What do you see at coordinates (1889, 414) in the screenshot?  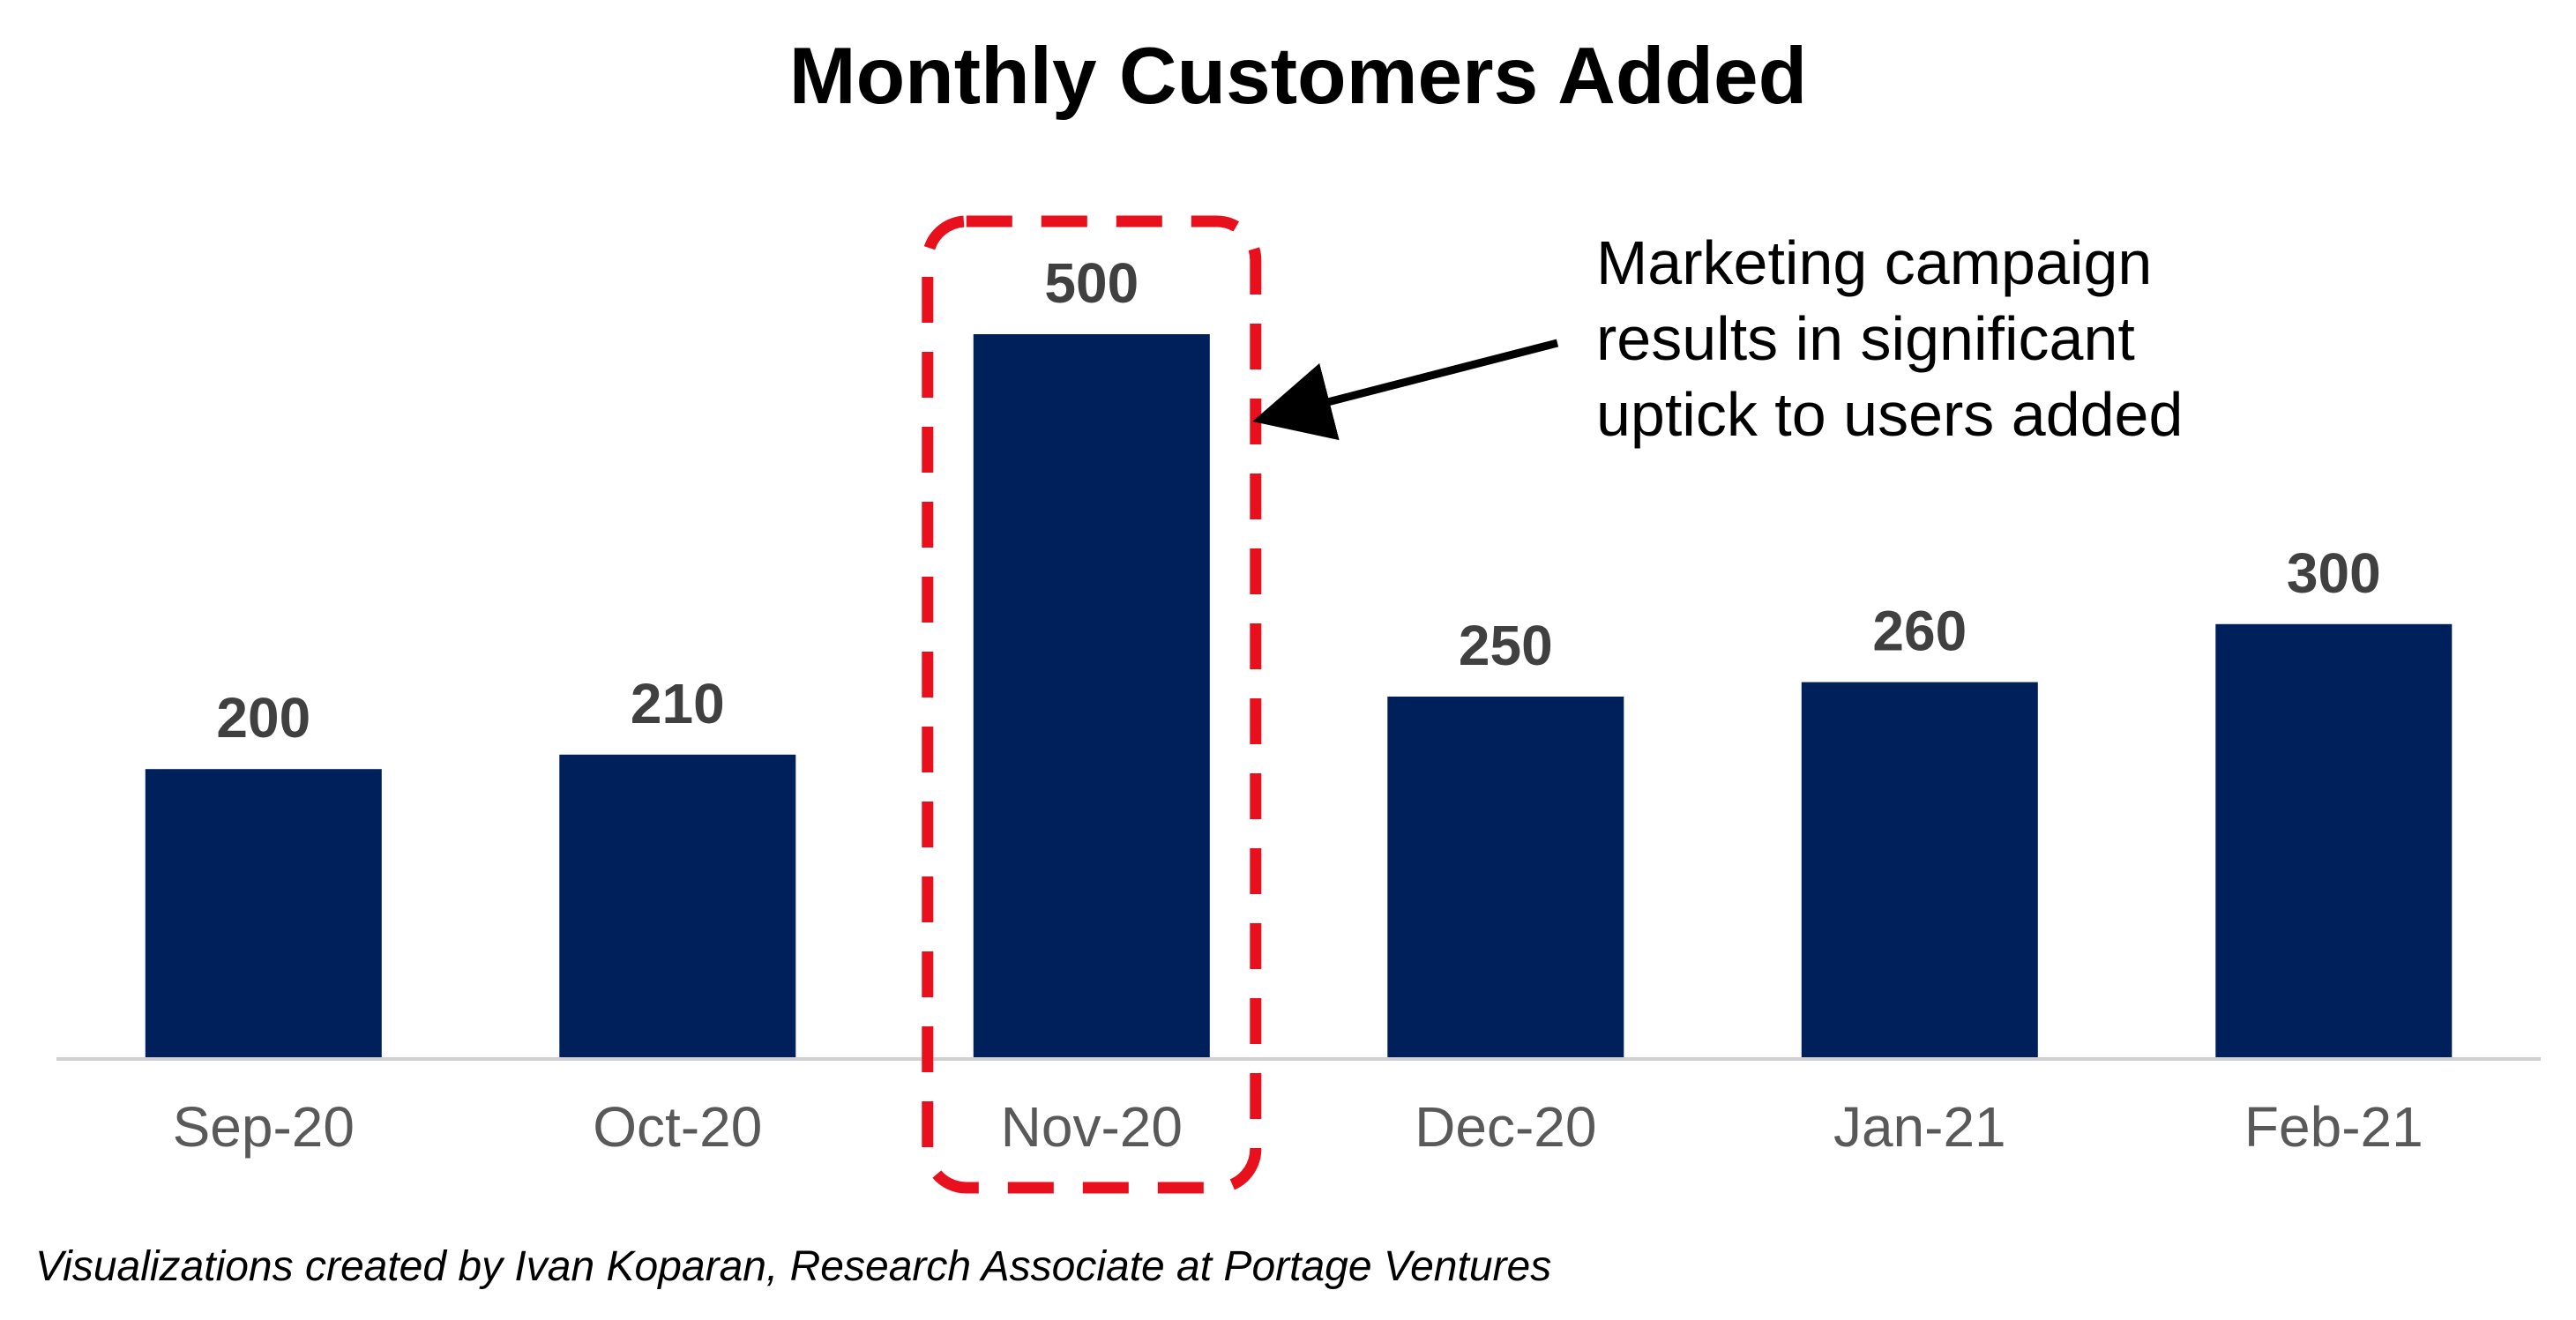 I see `annotation-line-3: uptick to users added` at bounding box center [1889, 414].